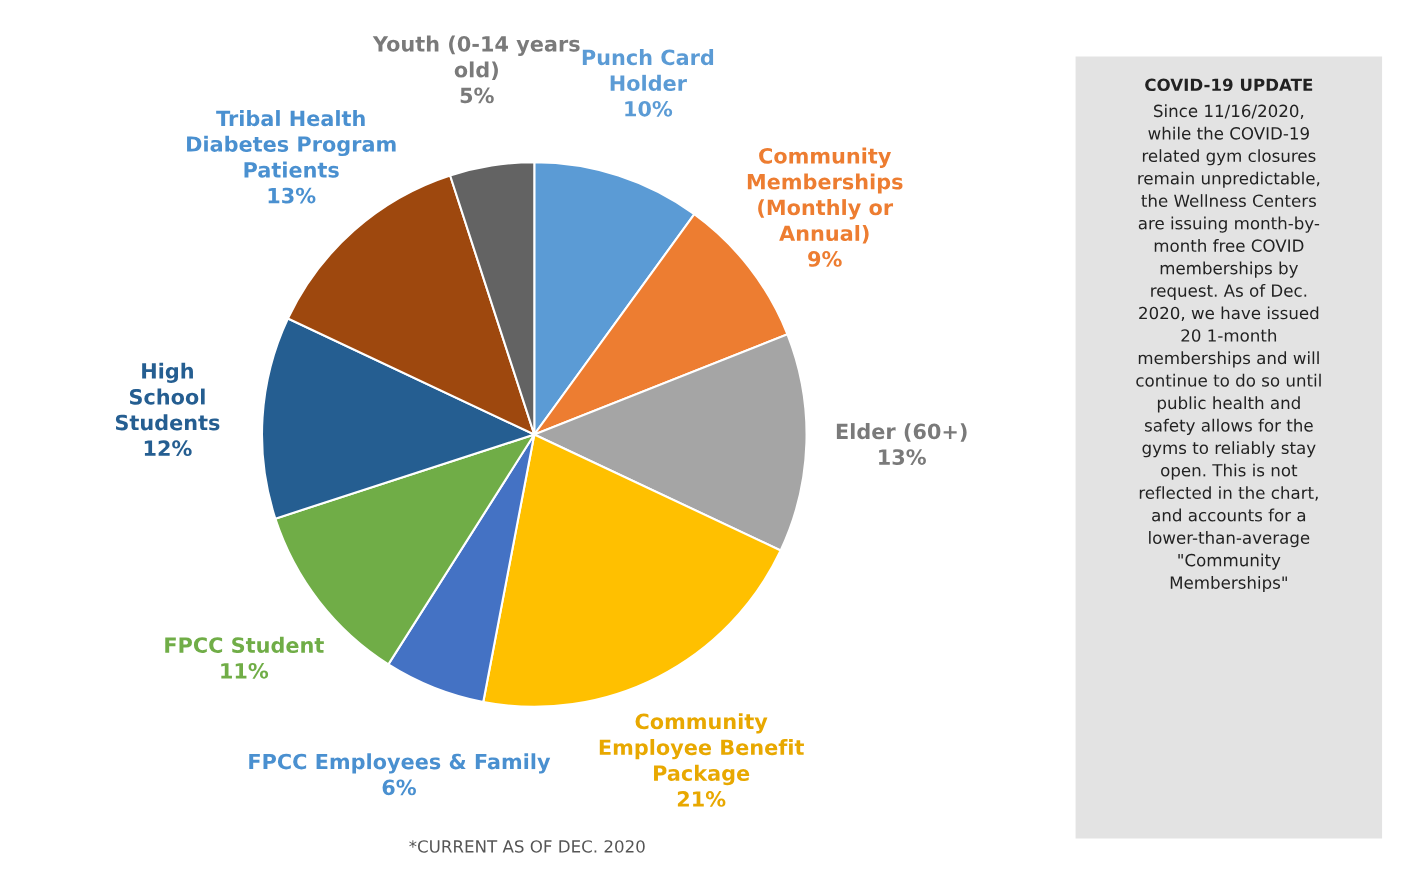 The height and width of the screenshot is (869, 1406). Describe the element at coordinates (400, 763) in the screenshot. I see `slice-label: FPCC Employees & Family` at that location.